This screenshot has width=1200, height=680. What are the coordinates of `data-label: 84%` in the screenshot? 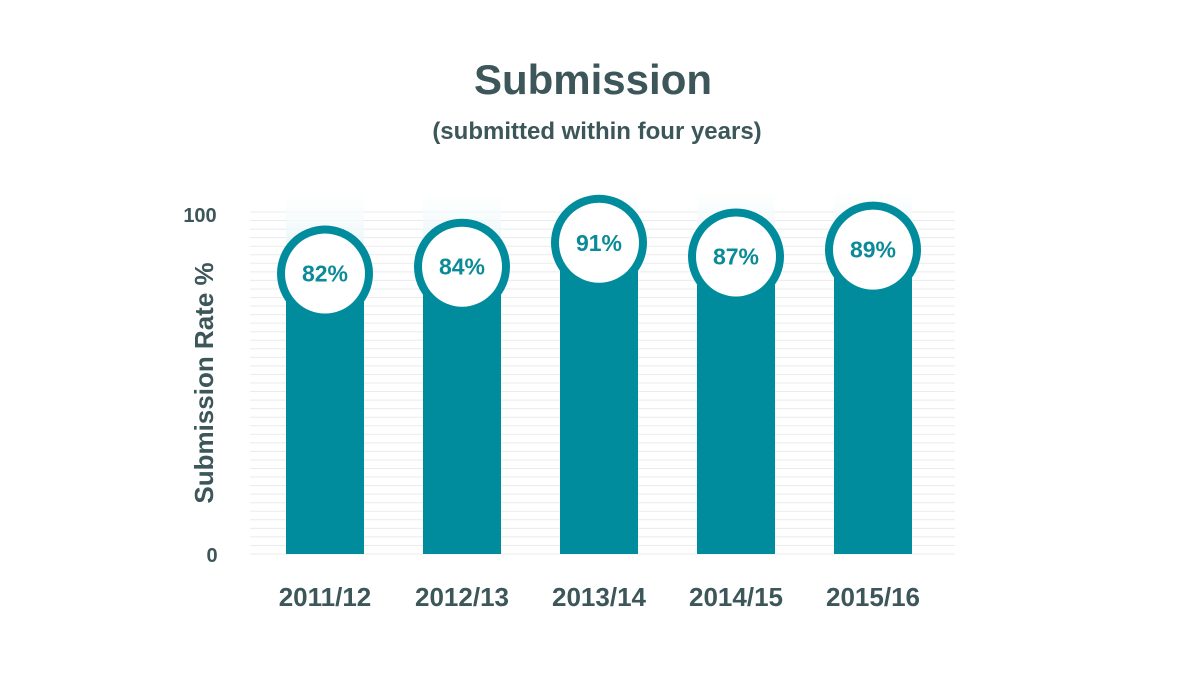 It's located at (462, 267).